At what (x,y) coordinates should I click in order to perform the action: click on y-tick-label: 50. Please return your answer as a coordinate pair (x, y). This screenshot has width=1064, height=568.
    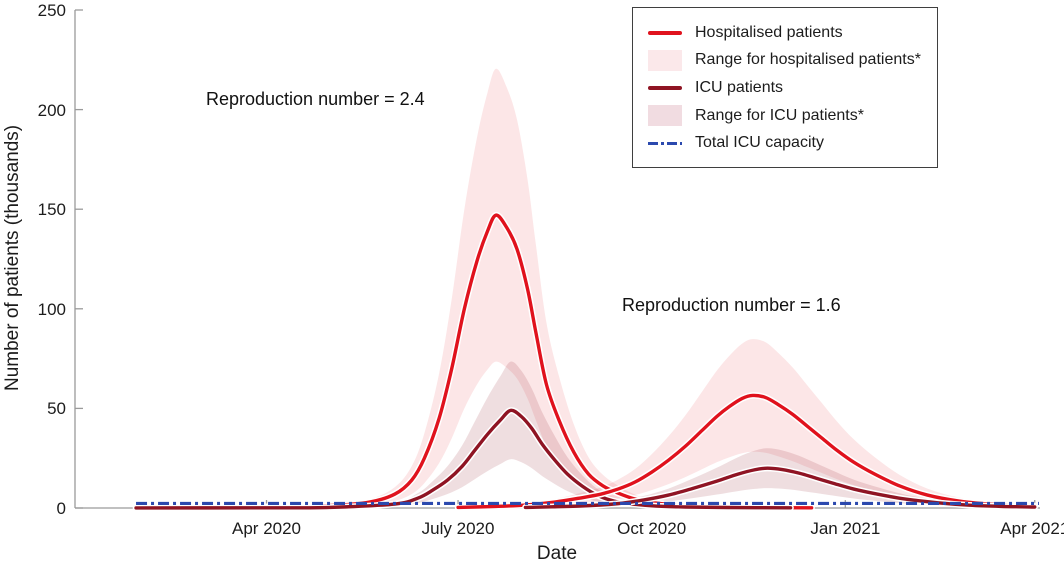
    Looking at the image, I should click on (56, 409).